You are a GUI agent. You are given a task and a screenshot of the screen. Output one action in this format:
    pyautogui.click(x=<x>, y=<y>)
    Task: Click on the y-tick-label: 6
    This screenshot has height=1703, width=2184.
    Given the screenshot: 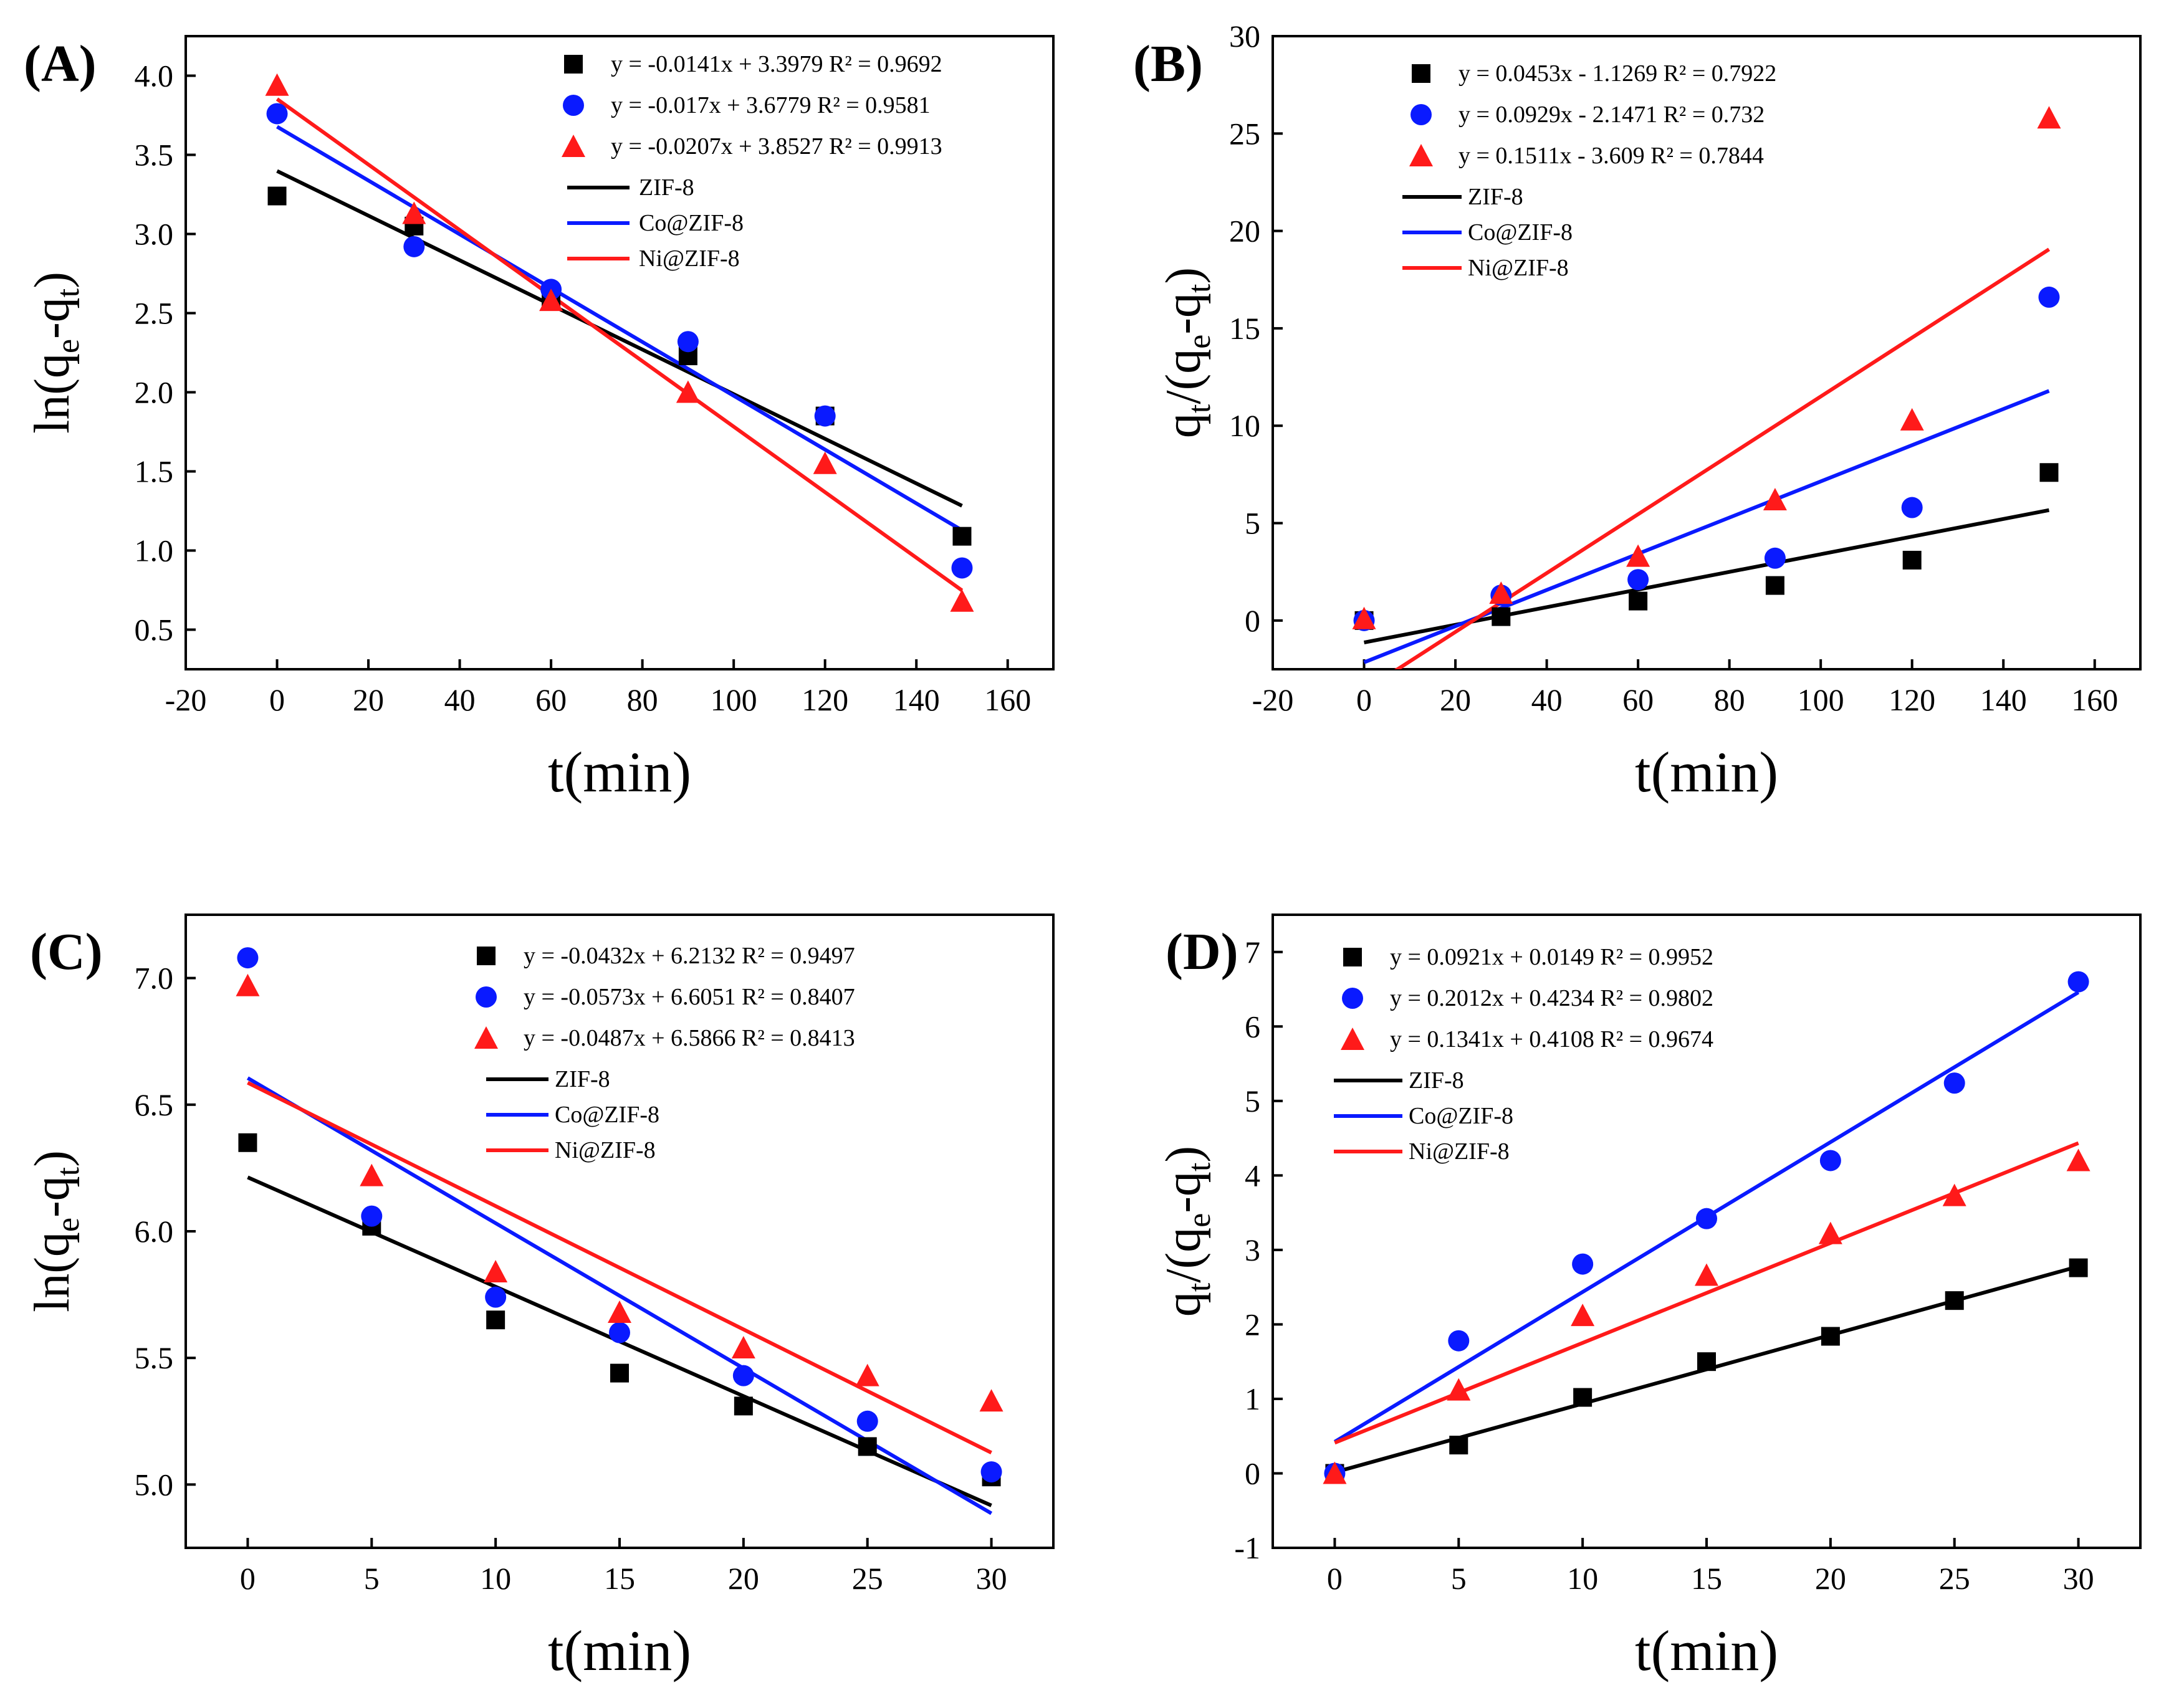 What is the action you would take?
    pyautogui.click(x=1253, y=1026)
    